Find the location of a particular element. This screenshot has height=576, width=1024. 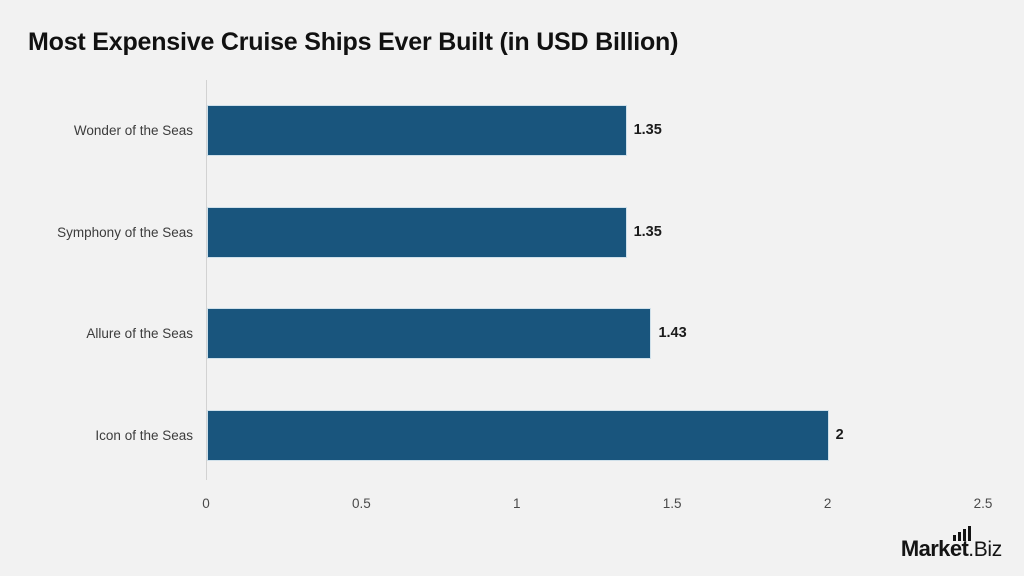

bar-category-label: Wonder of the Seas is located at coordinates (133, 130).